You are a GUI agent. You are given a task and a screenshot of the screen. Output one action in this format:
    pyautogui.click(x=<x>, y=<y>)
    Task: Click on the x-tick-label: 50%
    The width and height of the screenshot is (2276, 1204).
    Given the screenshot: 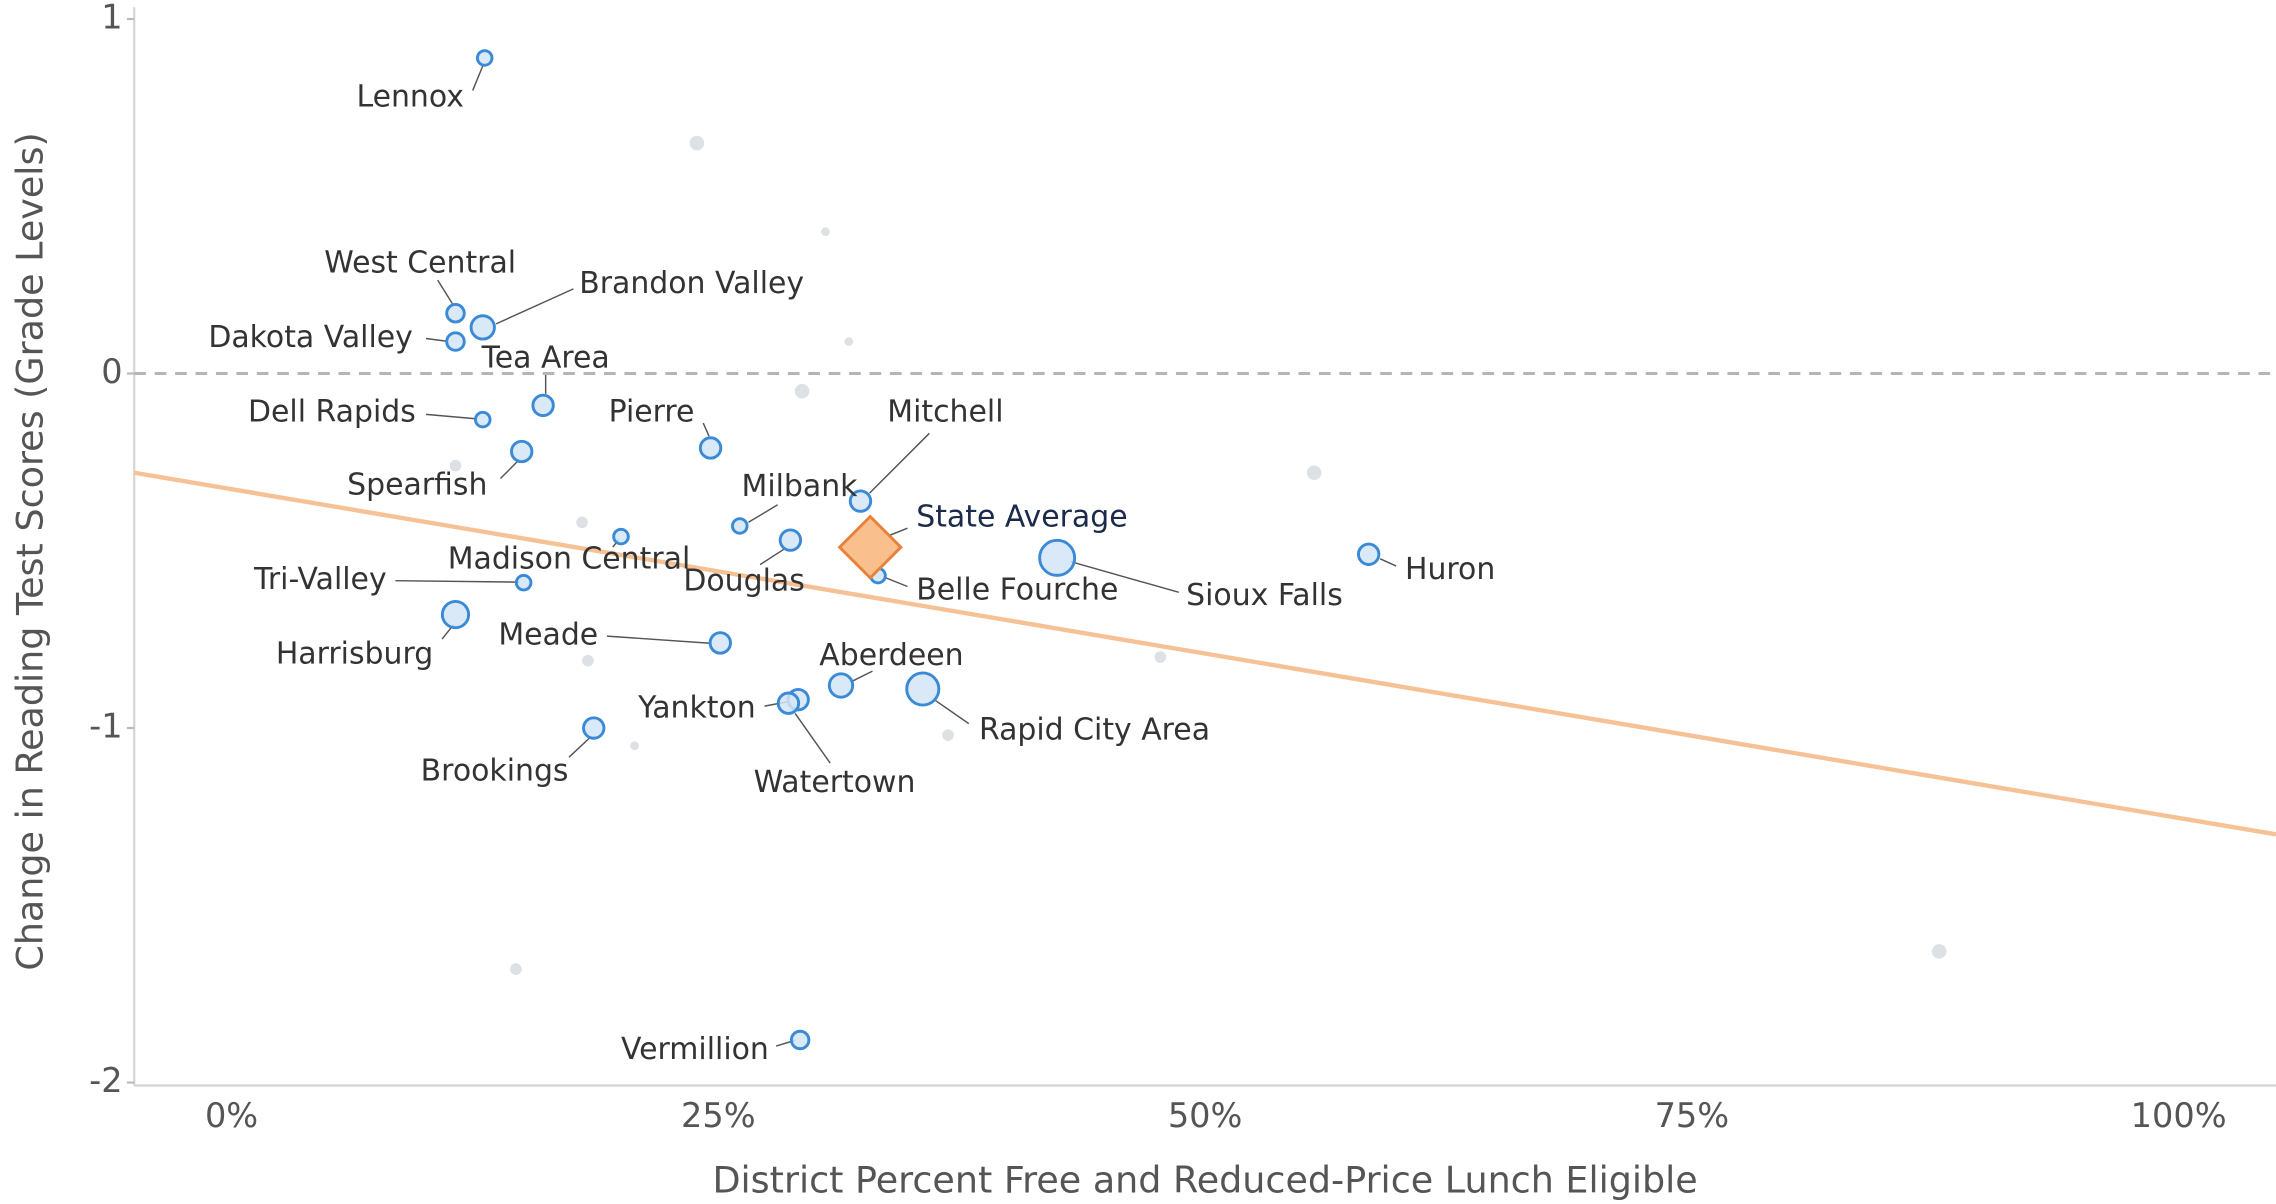 What is the action you would take?
    pyautogui.click(x=1205, y=1115)
    